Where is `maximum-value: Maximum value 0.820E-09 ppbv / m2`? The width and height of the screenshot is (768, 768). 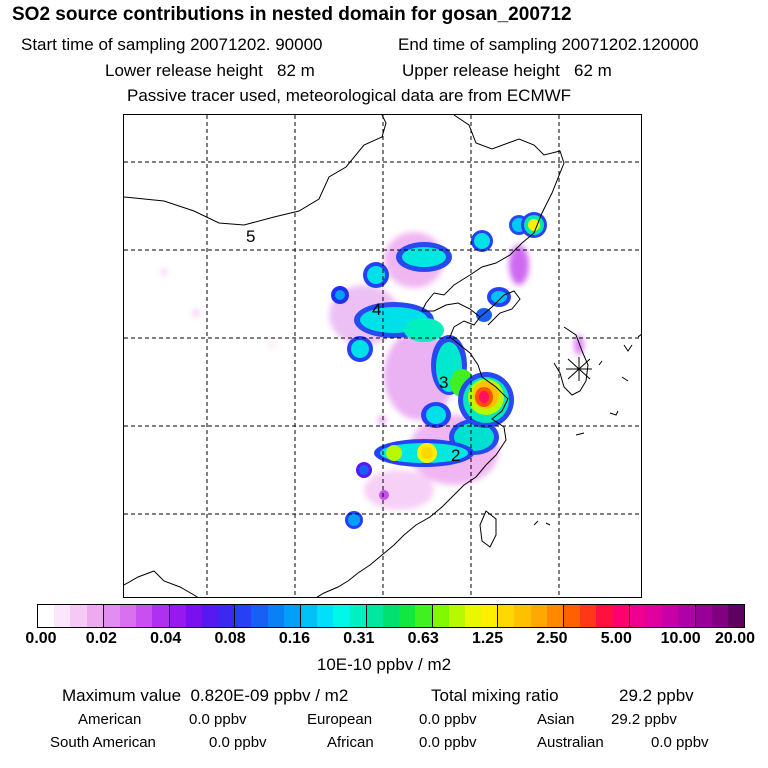 maximum-value: Maximum value 0.820E-09 ppbv / m2 is located at coordinates (205, 695).